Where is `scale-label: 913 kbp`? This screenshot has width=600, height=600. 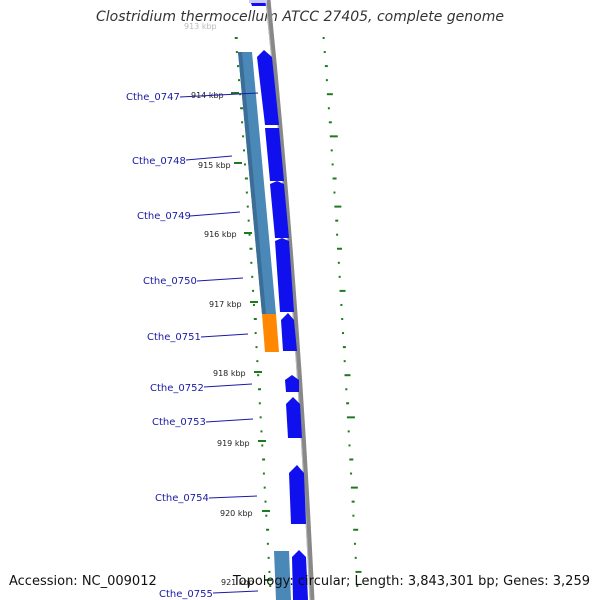
scale-label: 913 kbp is located at coordinates (200, 26).